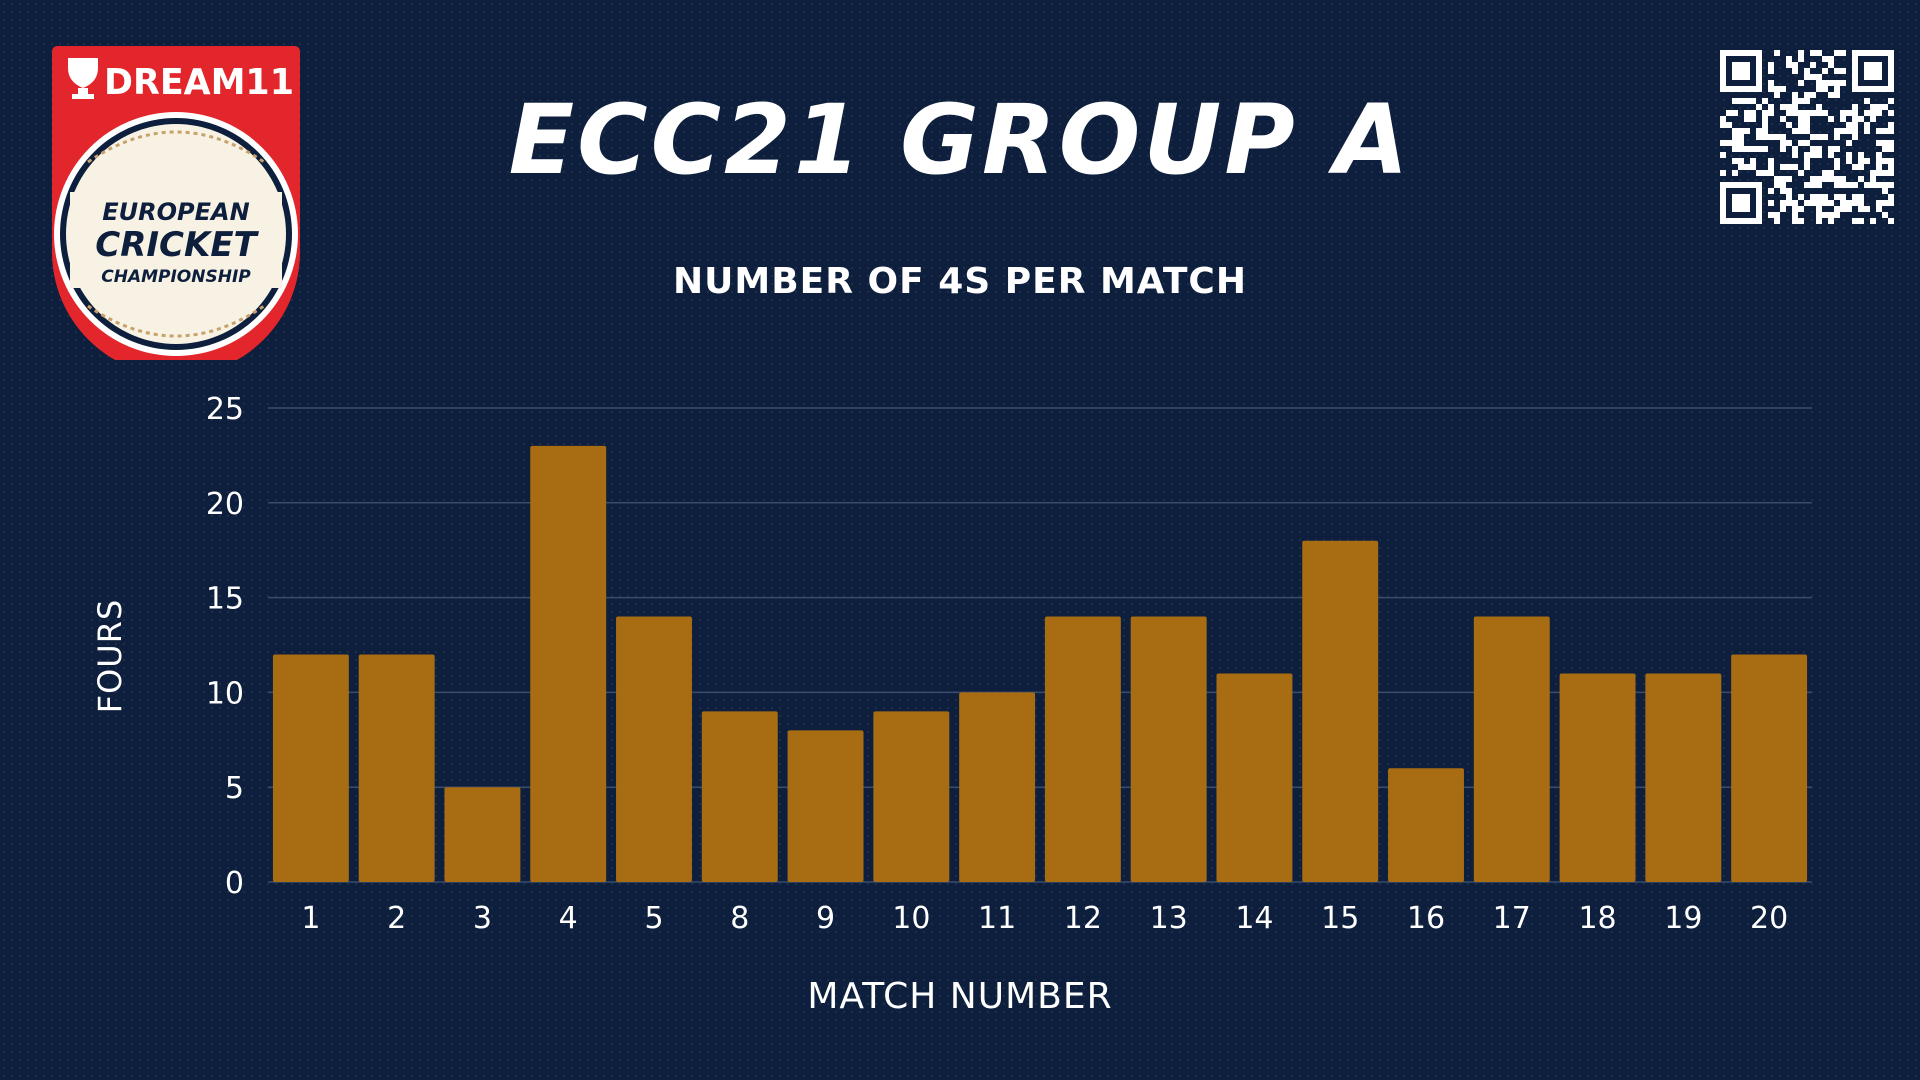 The image size is (1920, 1080). Describe the element at coordinates (310, 918) in the screenshot. I see `x-tick-label: 1` at that location.